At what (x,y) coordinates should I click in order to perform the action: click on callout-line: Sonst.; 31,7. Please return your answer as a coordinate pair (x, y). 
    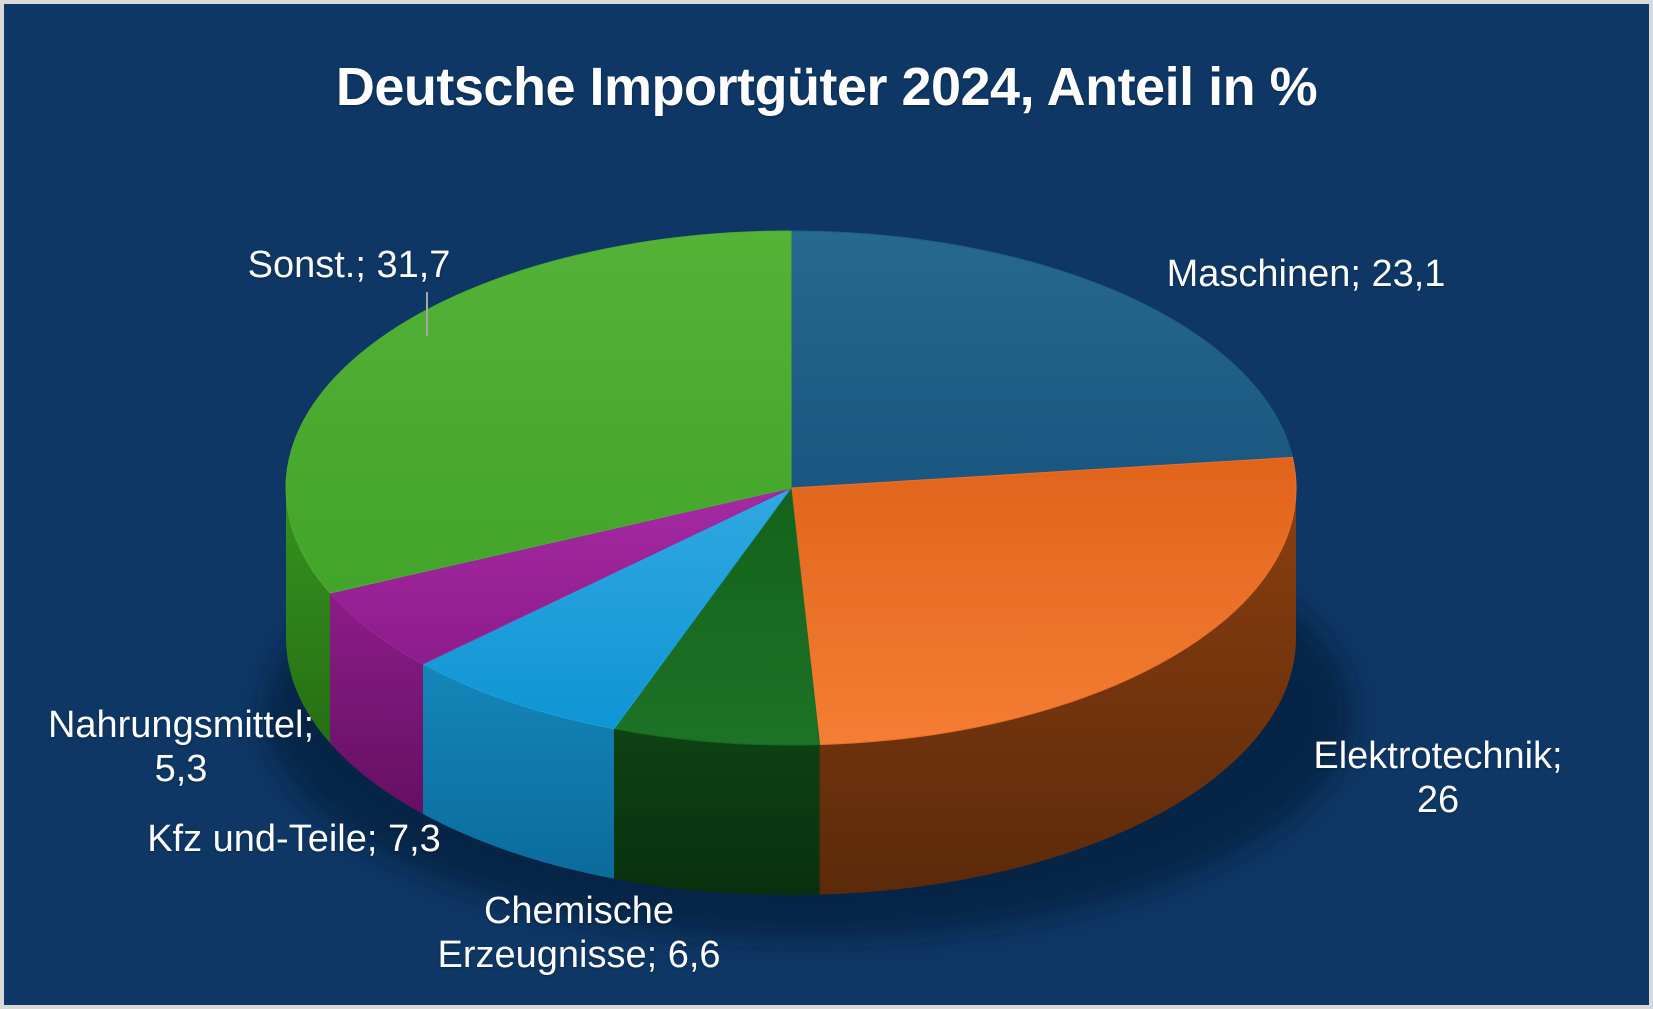
    Looking at the image, I should click on (349, 265).